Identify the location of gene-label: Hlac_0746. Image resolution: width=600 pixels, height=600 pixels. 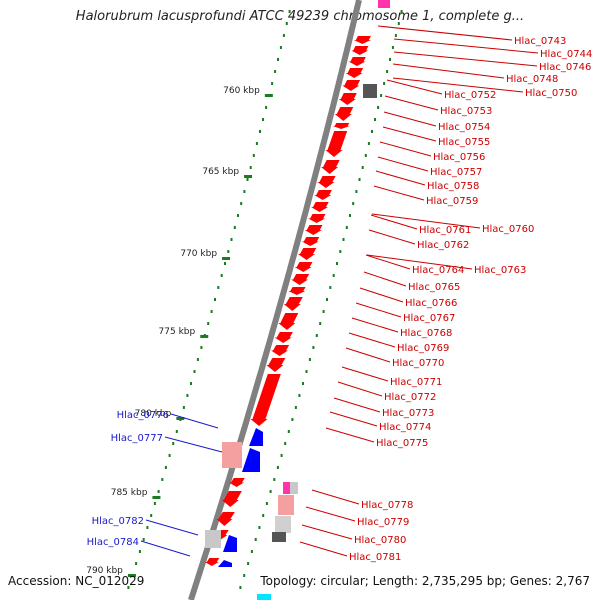
(565, 67).